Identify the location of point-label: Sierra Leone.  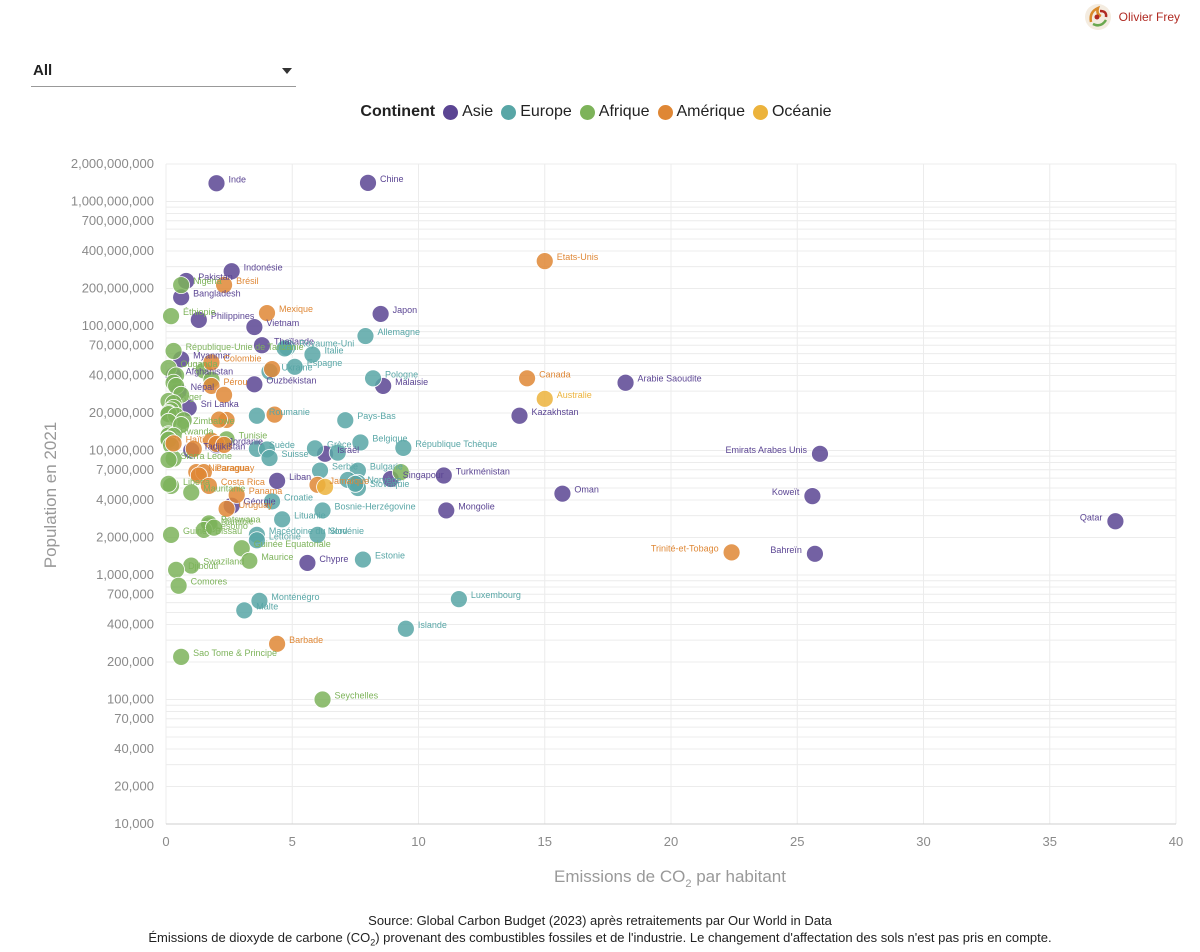
(207, 456).